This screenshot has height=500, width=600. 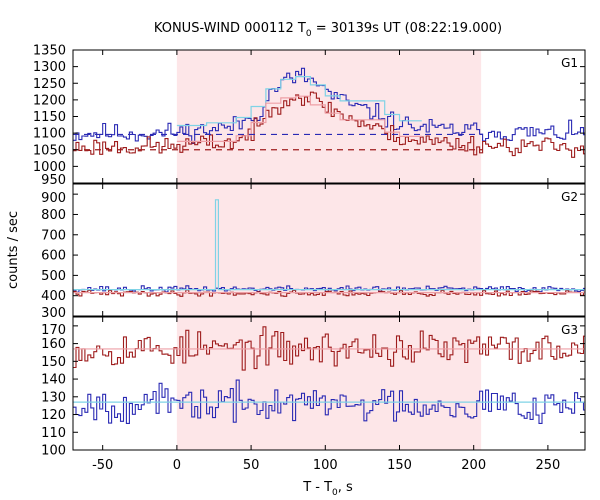 I want to click on x-tick-label: 100, so click(x=325, y=465).